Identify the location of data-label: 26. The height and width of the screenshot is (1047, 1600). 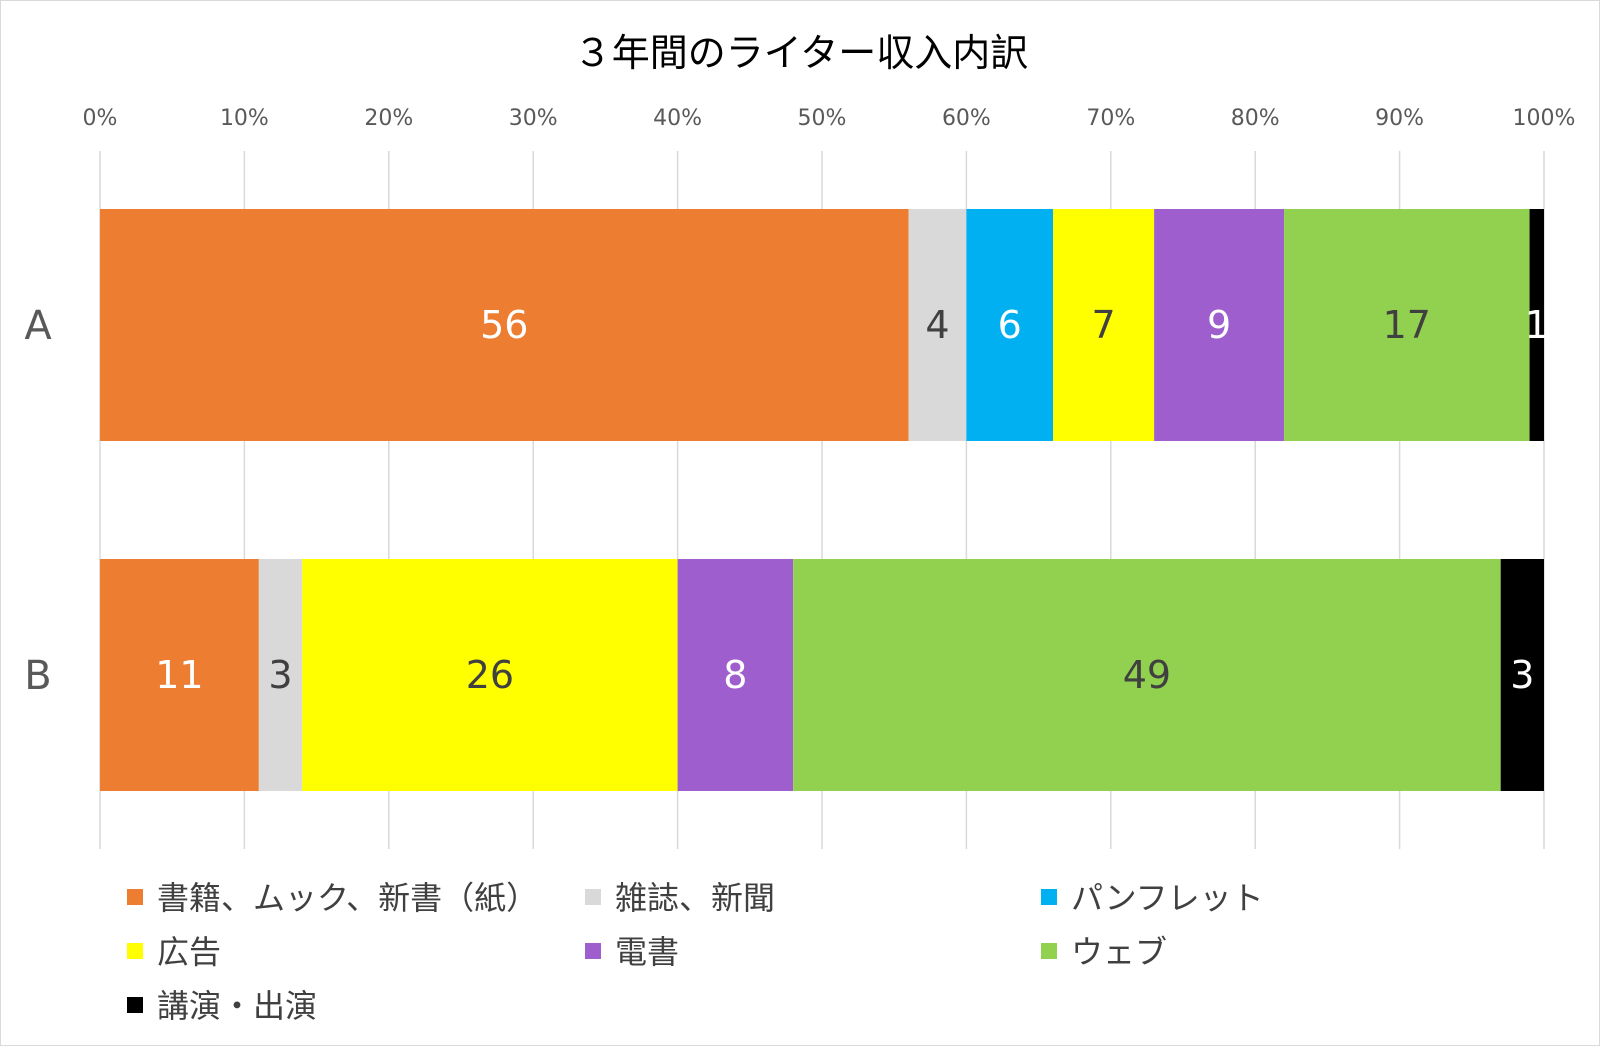
(490, 675).